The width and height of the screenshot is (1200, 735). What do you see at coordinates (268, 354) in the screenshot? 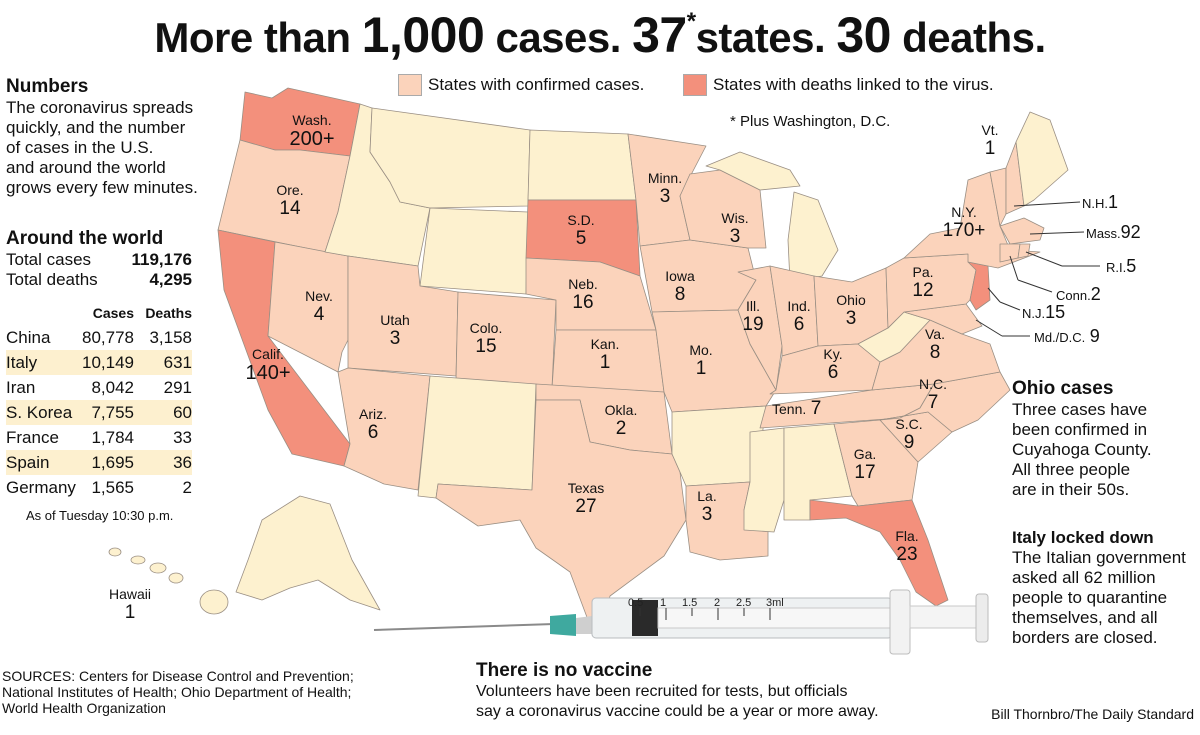
I see `state-name: Calif.` at bounding box center [268, 354].